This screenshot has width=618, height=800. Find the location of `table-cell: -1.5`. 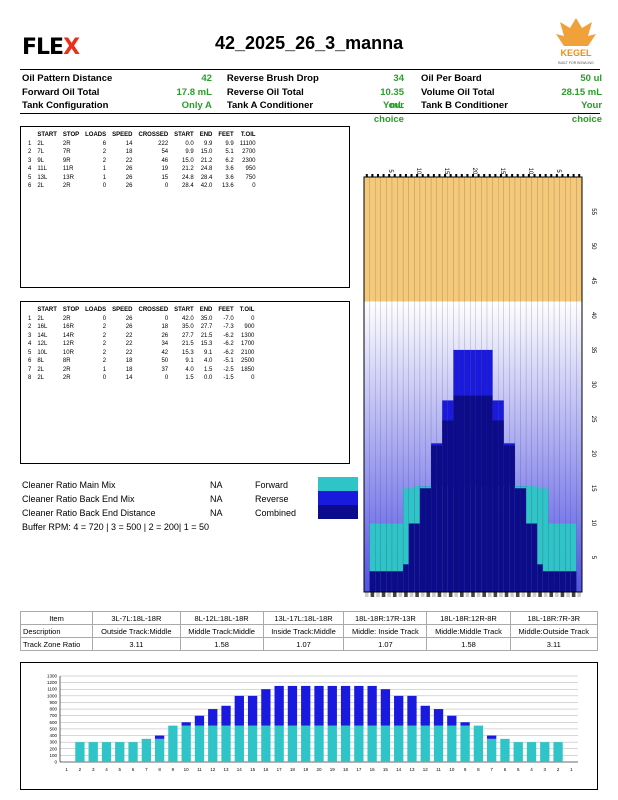

table-cell: -1.5 is located at coordinates (228, 378).